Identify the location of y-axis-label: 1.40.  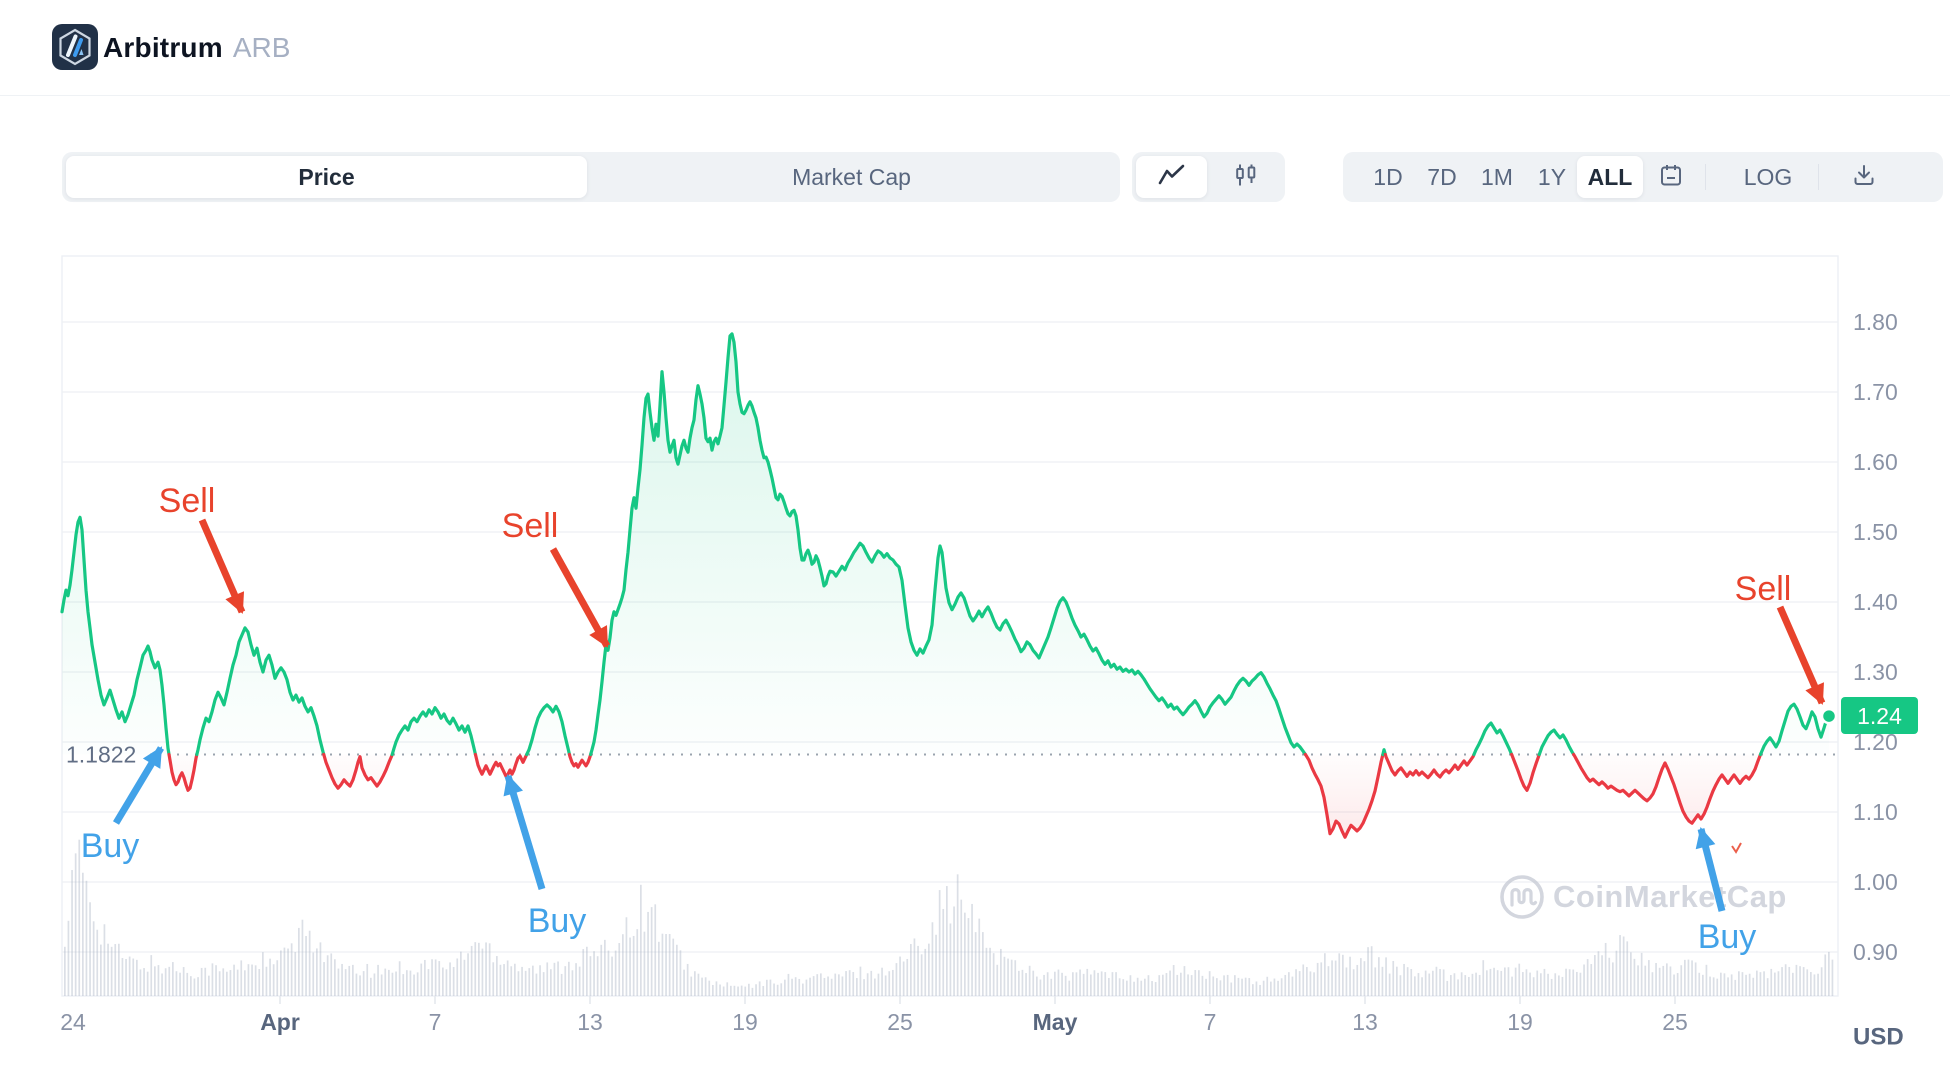
(1875, 602).